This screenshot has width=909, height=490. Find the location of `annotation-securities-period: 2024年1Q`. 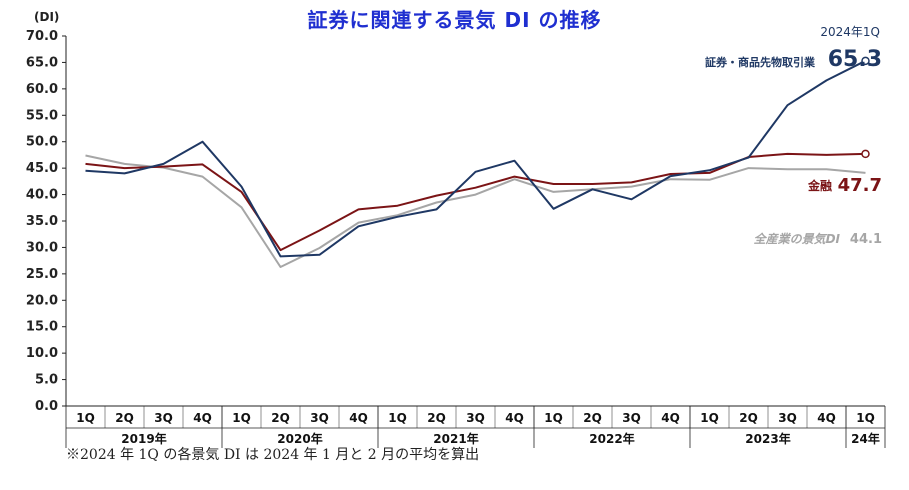

annotation-securities-period: 2024年1Q is located at coordinates (850, 32).